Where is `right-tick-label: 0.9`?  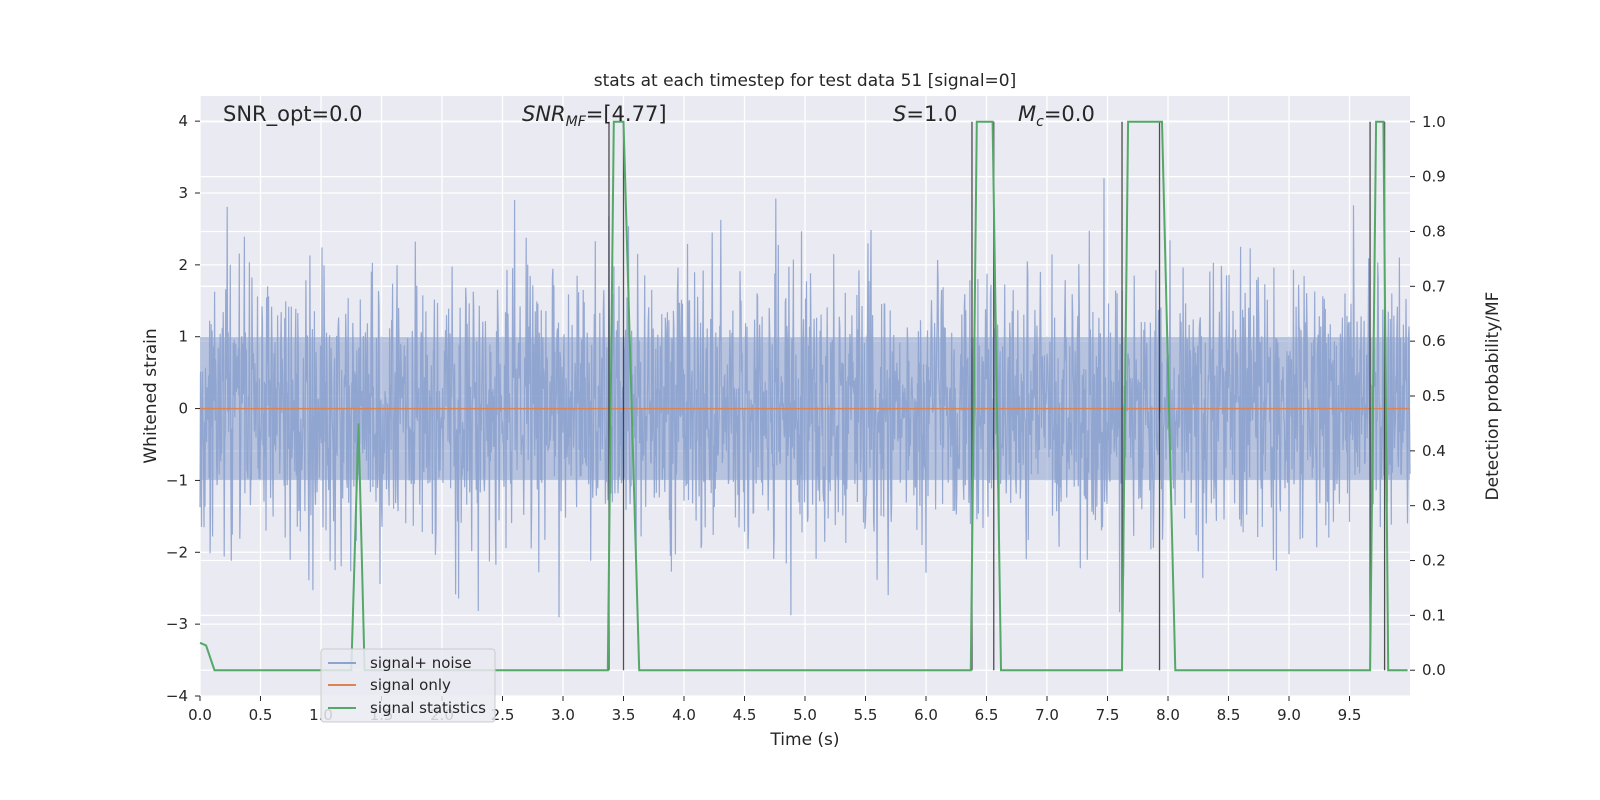 right-tick-label: 0.9 is located at coordinates (1434, 177).